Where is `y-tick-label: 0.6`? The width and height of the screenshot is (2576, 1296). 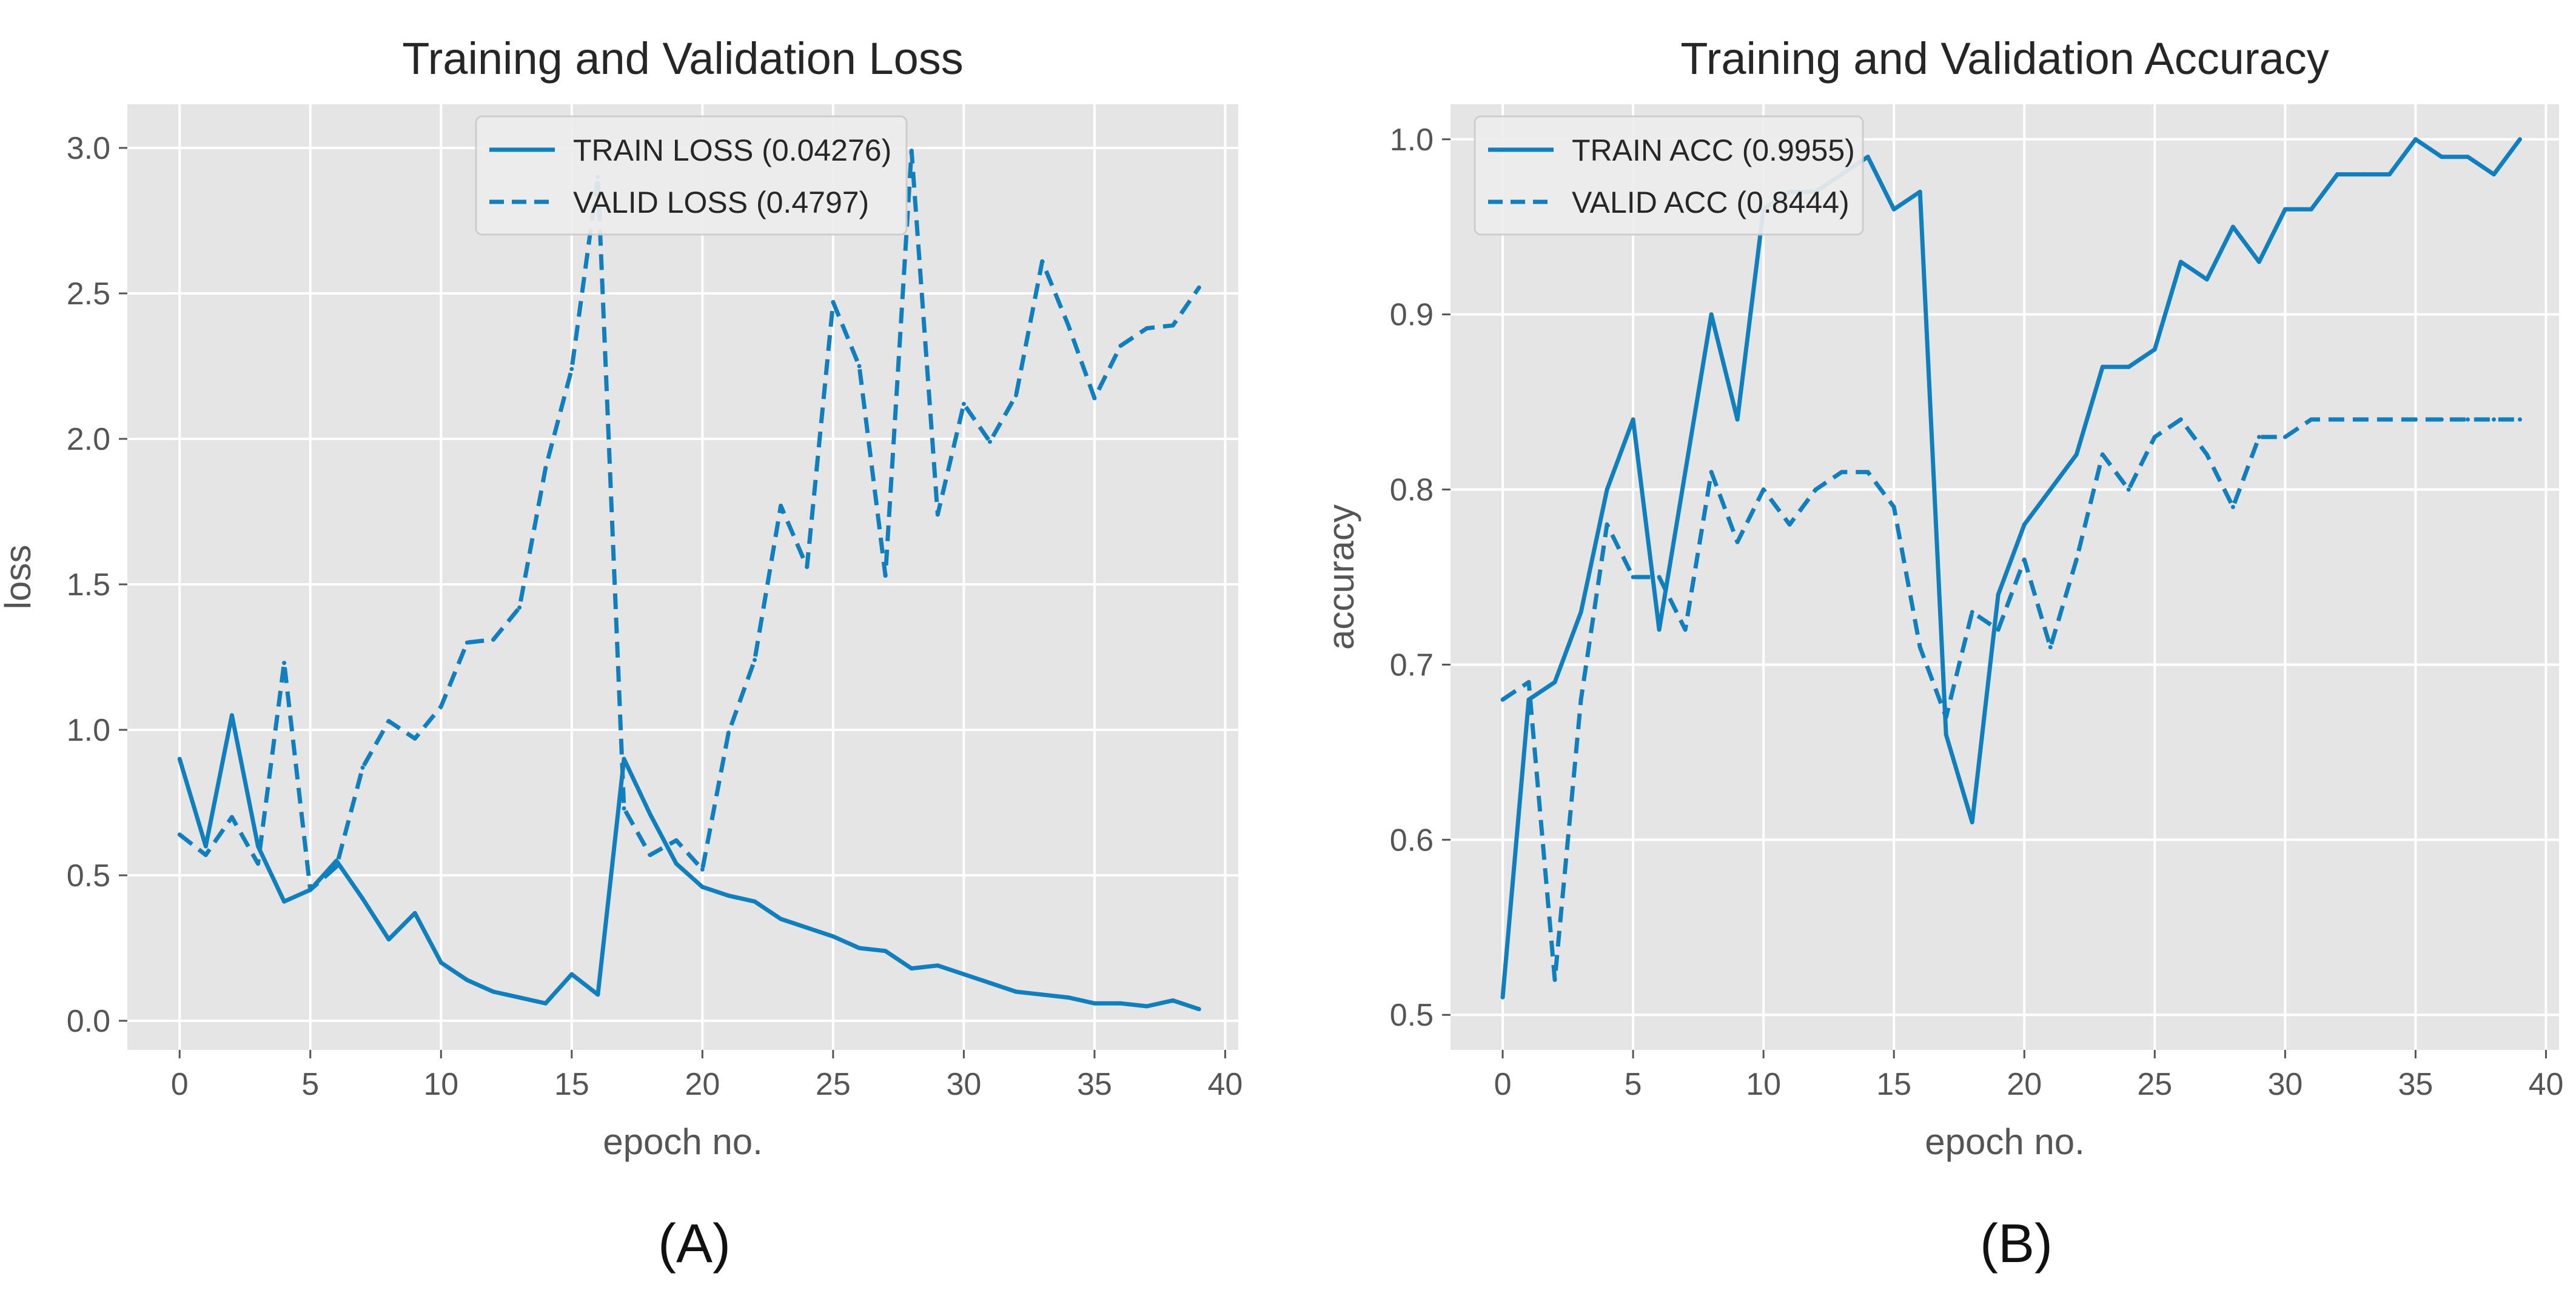 y-tick-label: 0.6 is located at coordinates (1412, 840).